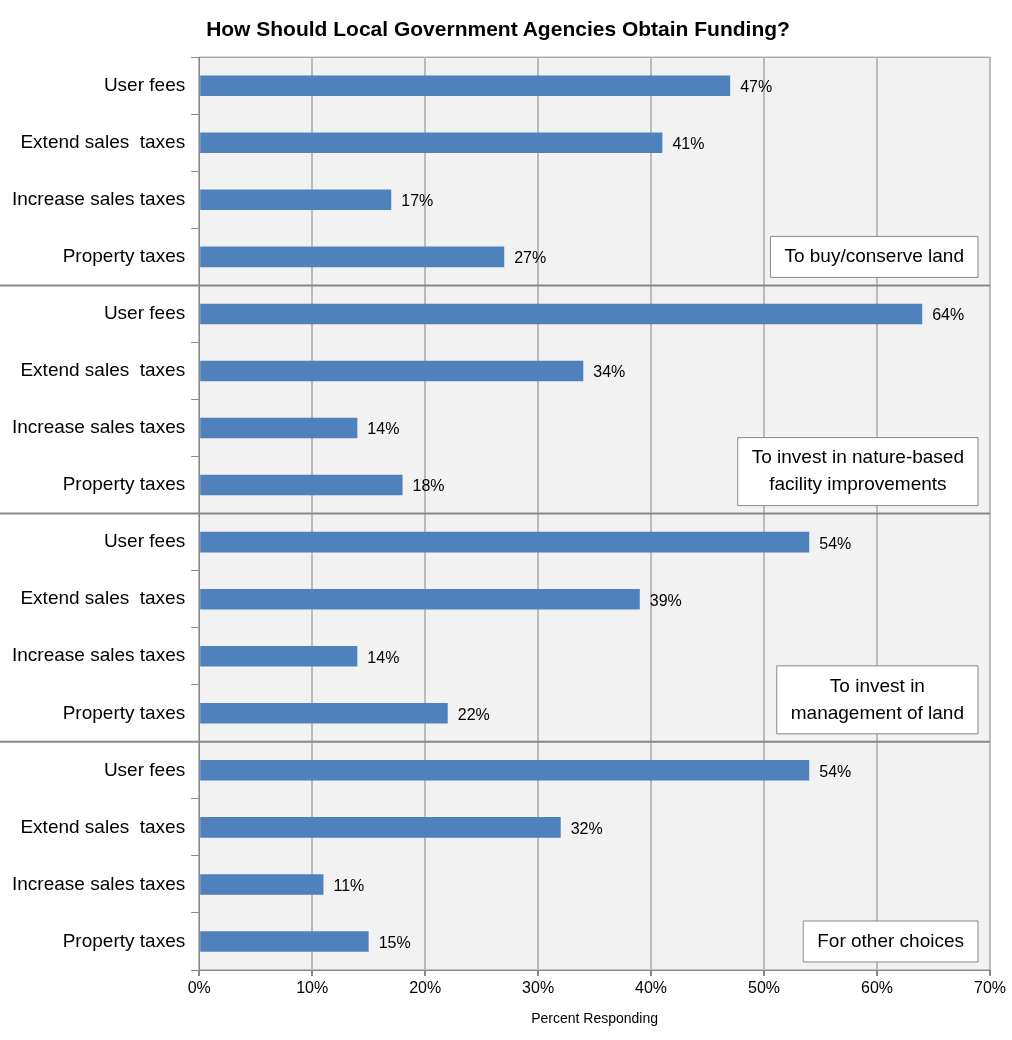 Image resolution: width=1012 pixels, height=1040 pixels. I want to click on annotation: To invest in nature-based facility improvements, so click(857, 470).